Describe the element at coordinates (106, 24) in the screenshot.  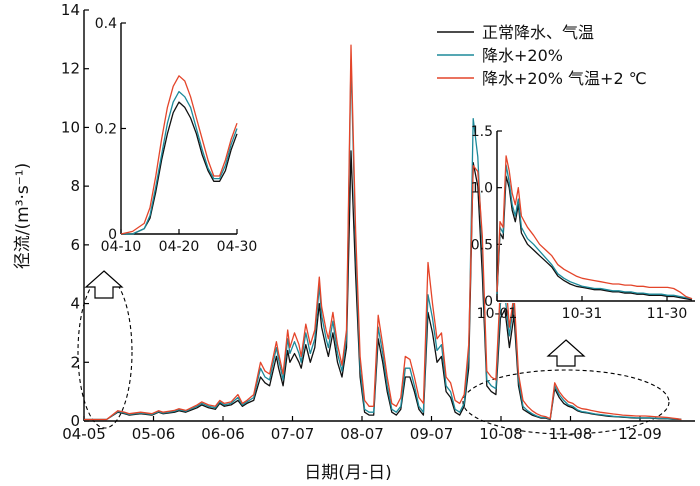
I see `y-tick-label: 0.4` at that location.